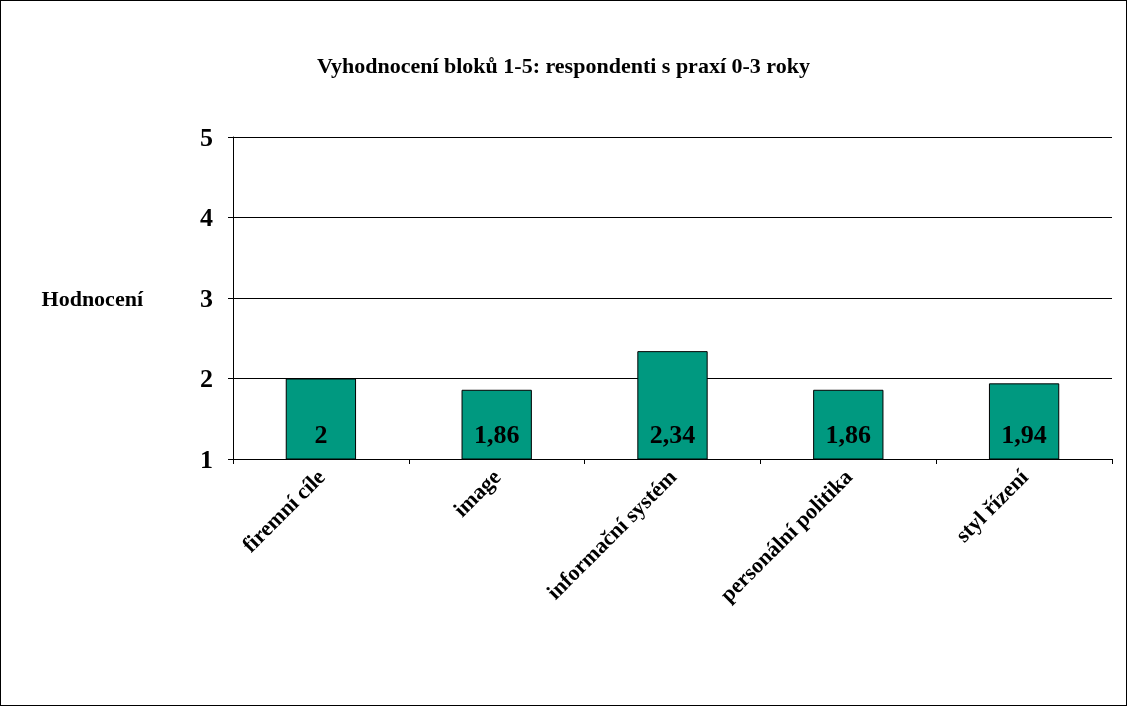 The width and height of the screenshot is (1127, 706). What do you see at coordinates (206, 137) in the screenshot?
I see `y-tick-label: 5` at bounding box center [206, 137].